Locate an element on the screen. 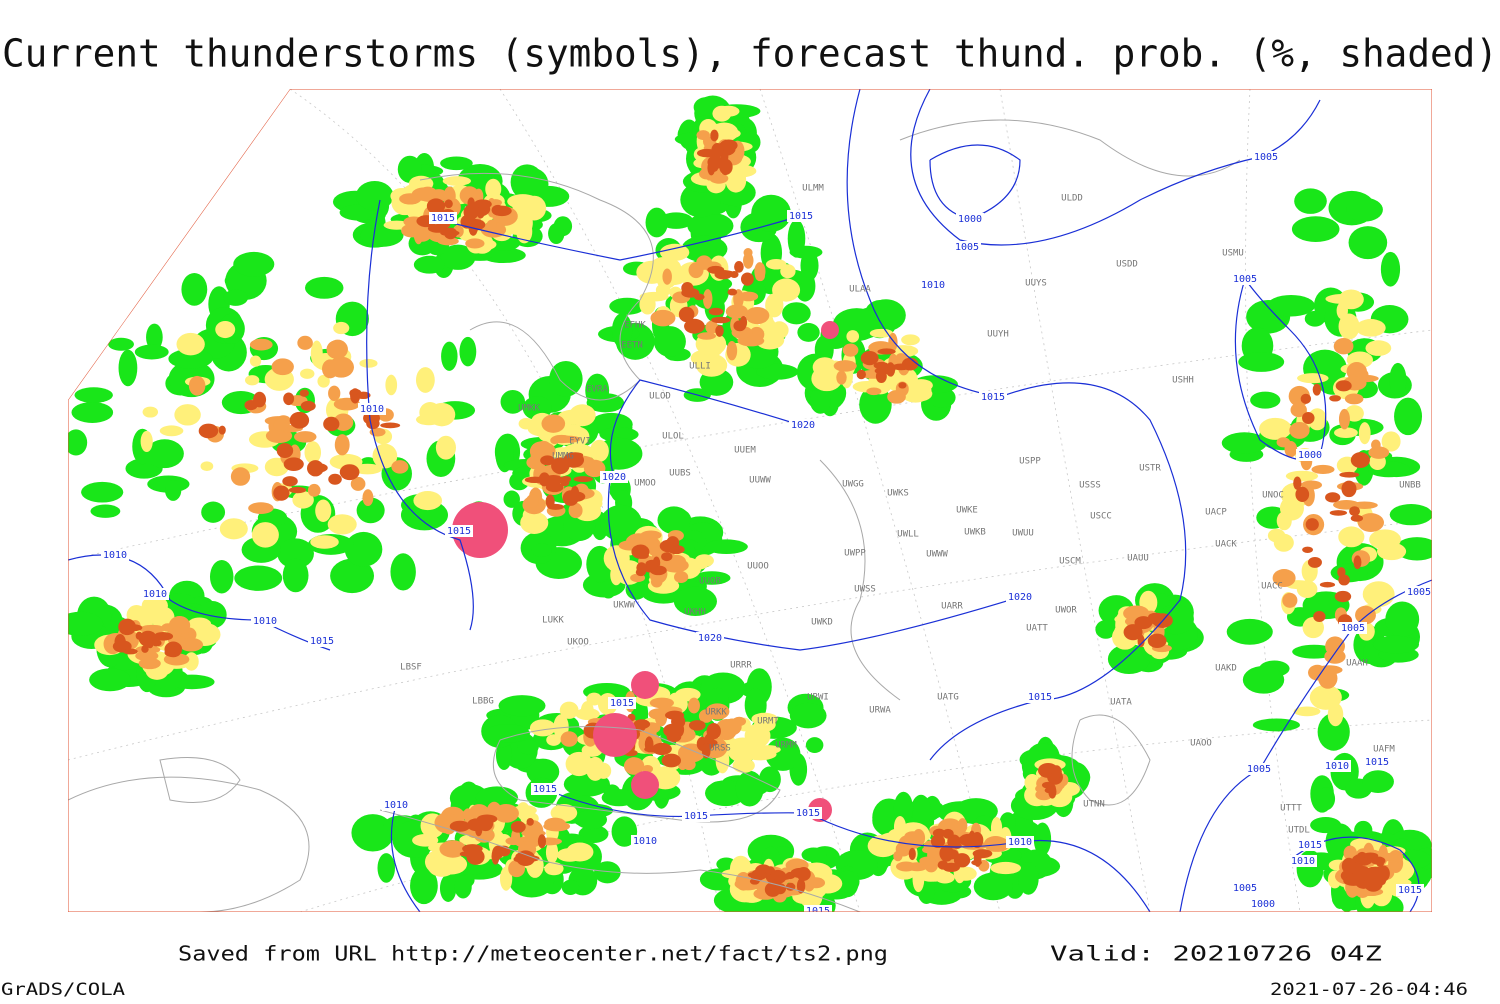 This screenshot has width=1500, height=1004. station-code: UACC is located at coordinates (1272, 587).